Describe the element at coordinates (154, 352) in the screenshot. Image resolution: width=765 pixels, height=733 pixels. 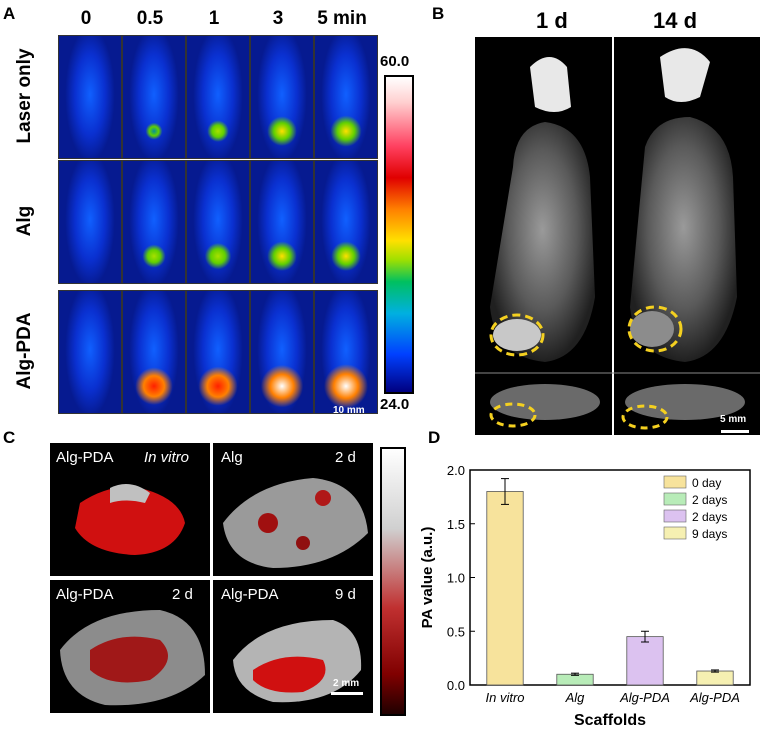
I see `thermal-tile-r2-c1` at that location.